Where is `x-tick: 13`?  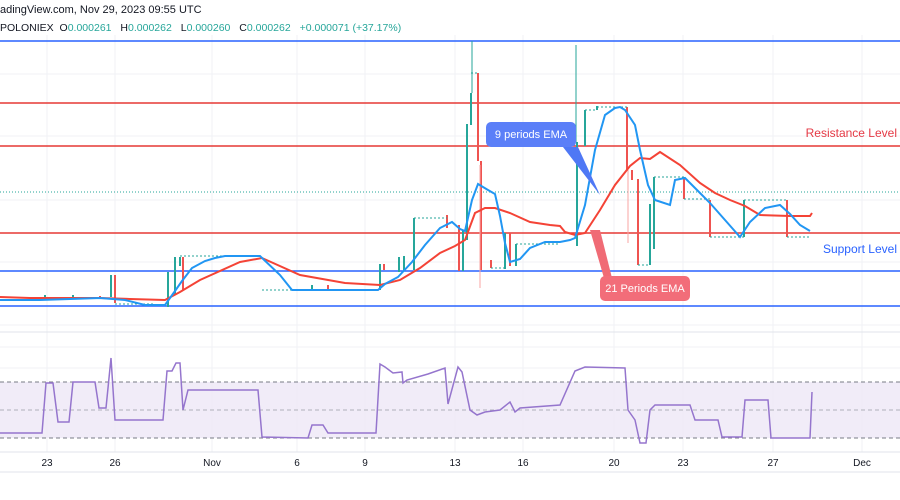
x-tick: 13 is located at coordinates (455, 463).